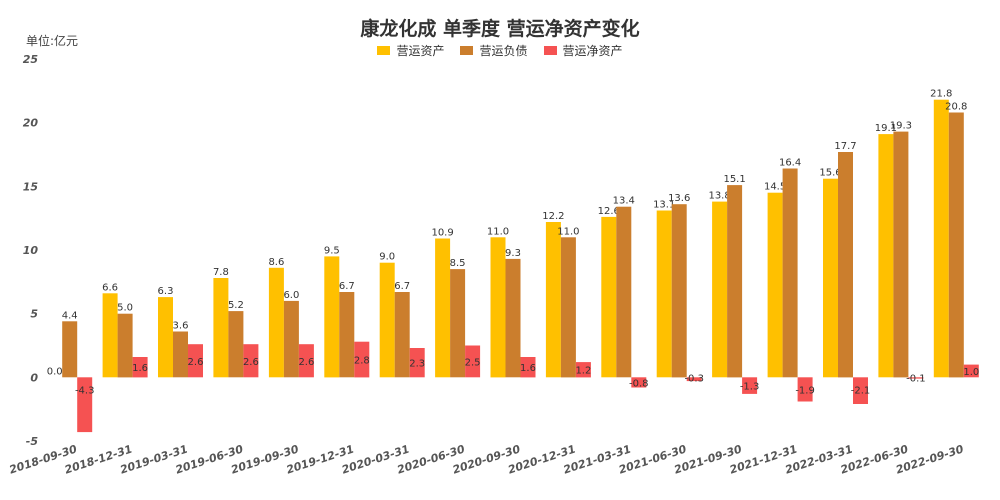 The width and height of the screenshot is (1000, 500). What do you see at coordinates (901, 126) in the screenshot?
I see `data-label-liabilities: 19.3` at bounding box center [901, 126].